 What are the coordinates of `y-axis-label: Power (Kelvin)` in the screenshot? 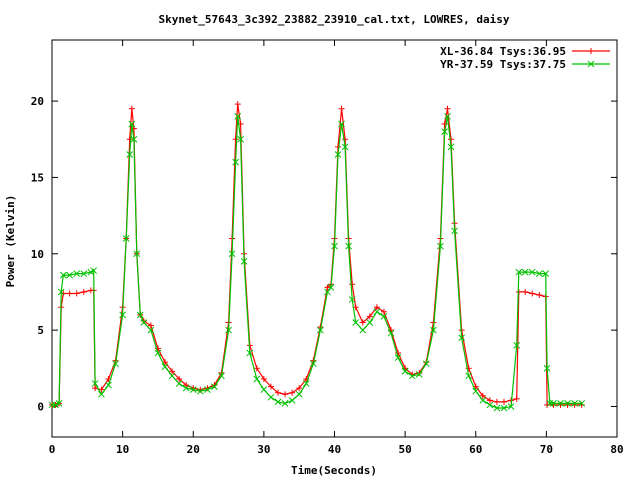 It's located at (10, 241).